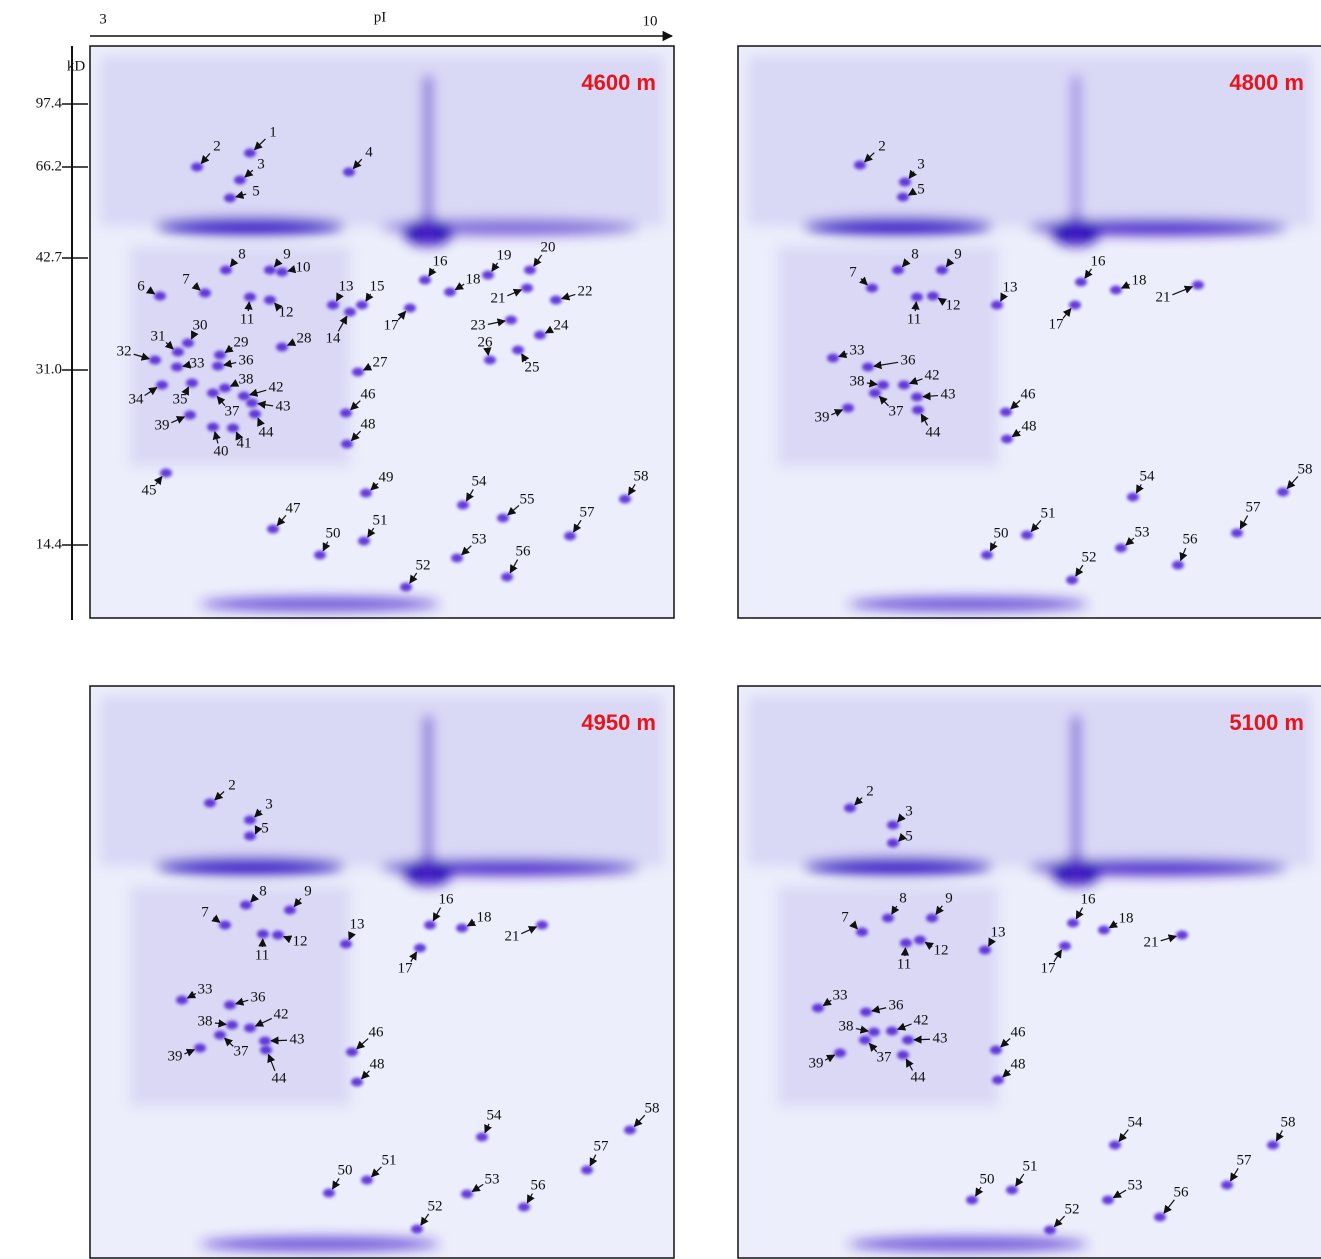  I want to click on mid-haze, so click(240, 356).